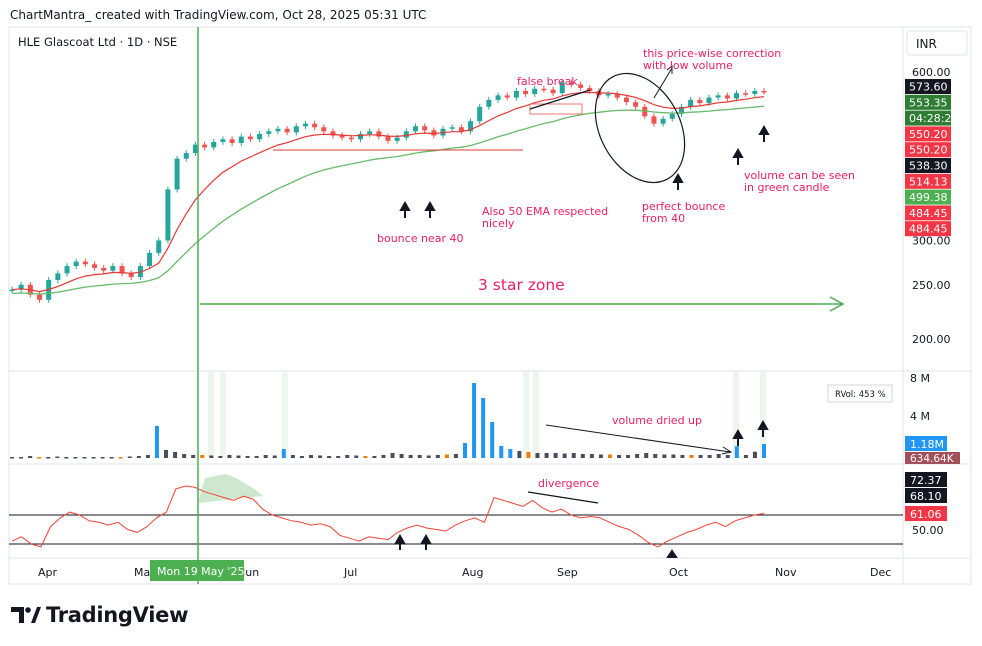 The width and height of the screenshot is (982, 646). I want to click on annotation-volume-green-1: volume can be seen, so click(799, 175).